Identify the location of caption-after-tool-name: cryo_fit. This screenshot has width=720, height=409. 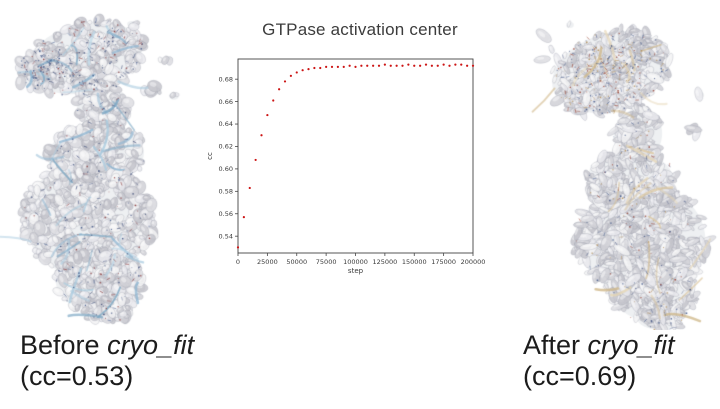
(631, 345).